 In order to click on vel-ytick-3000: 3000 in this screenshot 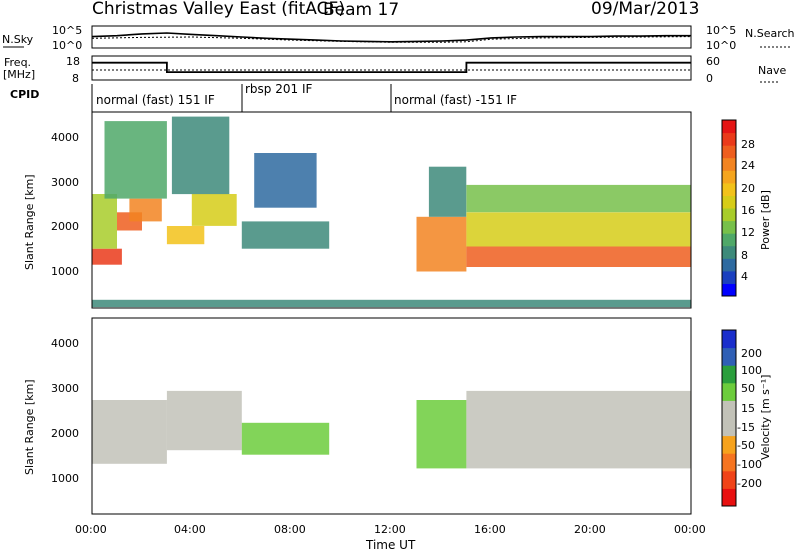, I will do `click(65, 388)`.